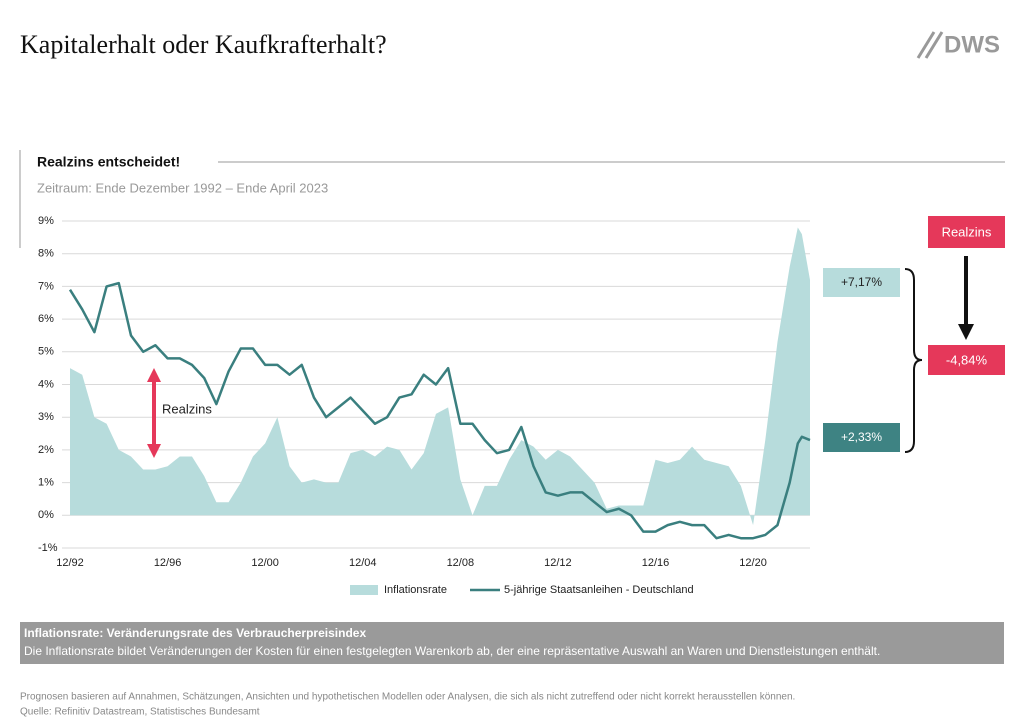  Describe the element at coordinates (70, 563) in the screenshot. I see `x-tick-label: 12/92` at that location.